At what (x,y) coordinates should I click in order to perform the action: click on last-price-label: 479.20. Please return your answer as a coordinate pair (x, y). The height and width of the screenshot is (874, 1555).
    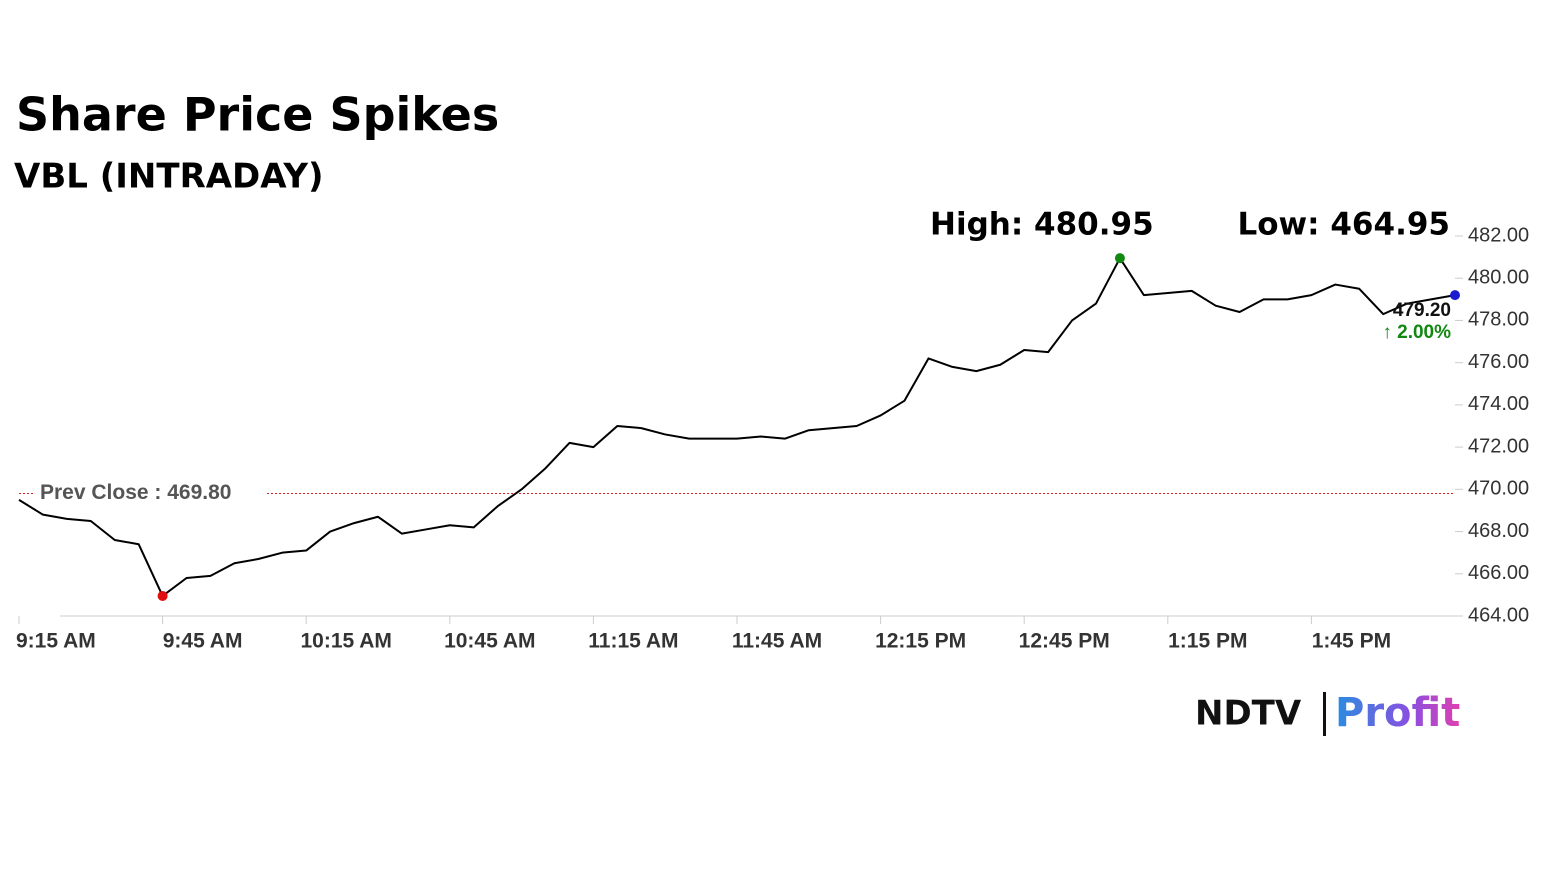
    Looking at the image, I should click on (1422, 310).